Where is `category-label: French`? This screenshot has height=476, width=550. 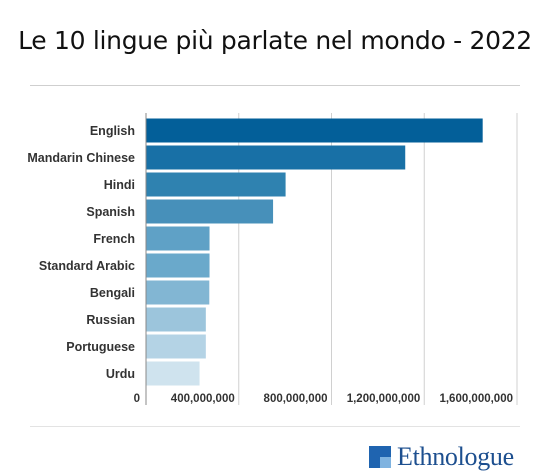
category-label: French is located at coordinates (114, 239).